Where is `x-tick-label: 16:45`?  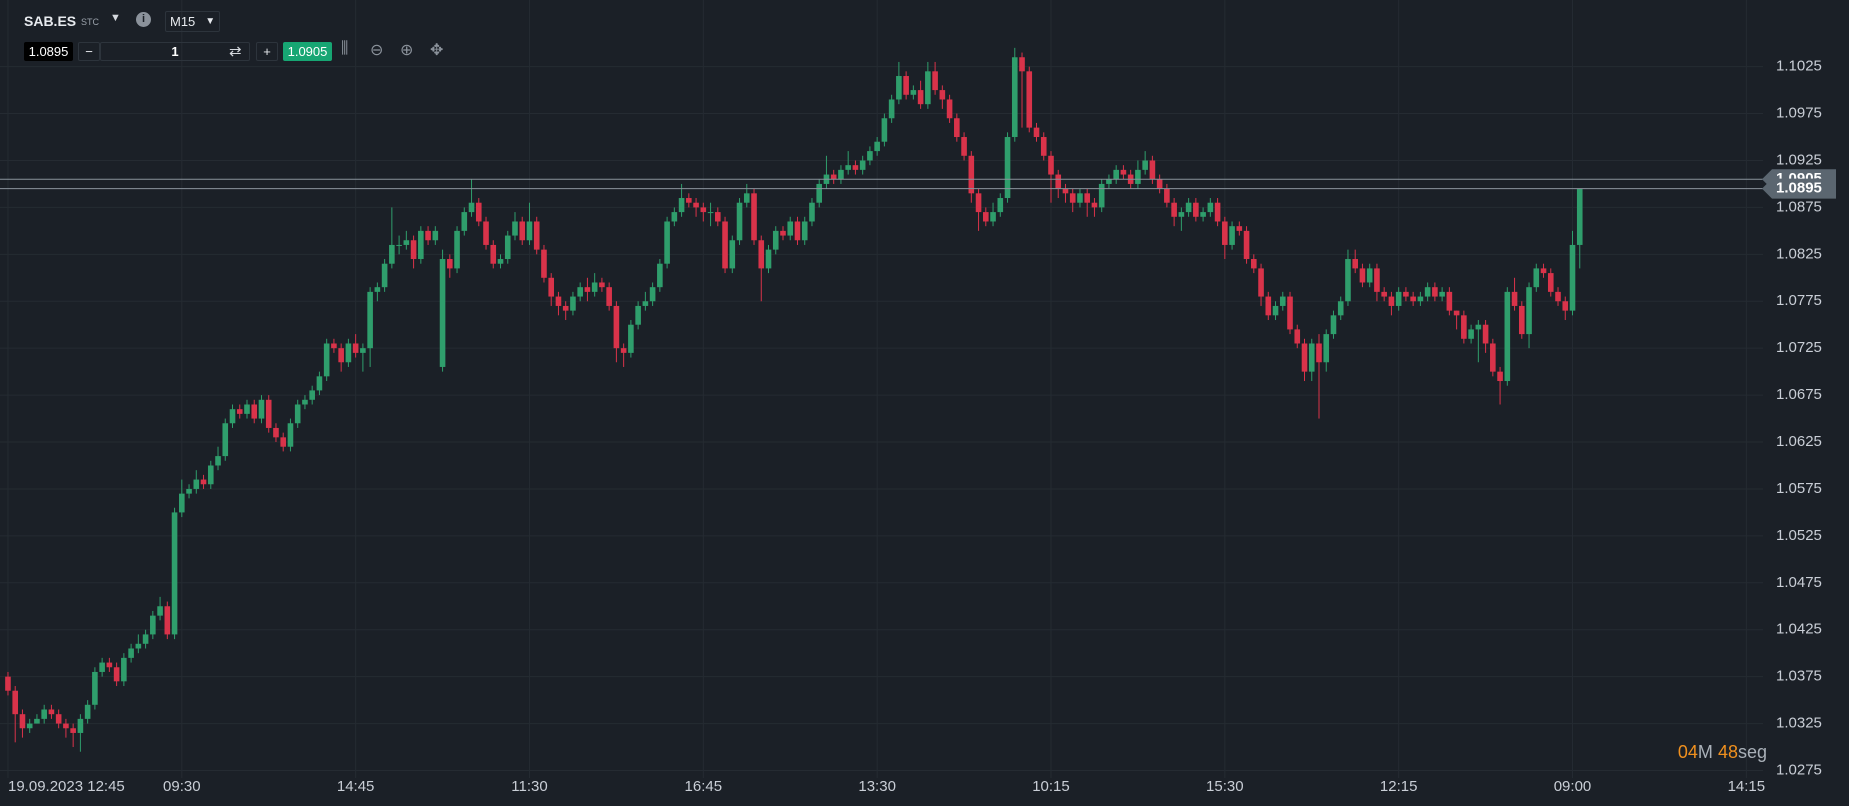
x-tick-label: 16:45 is located at coordinates (704, 786).